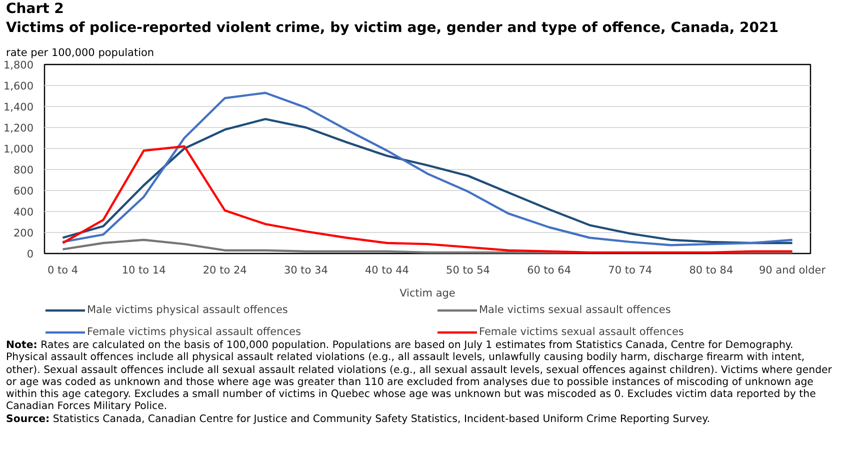  What do you see at coordinates (23, 234) in the screenshot?
I see `y-tick-label: 200` at bounding box center [23, 234].